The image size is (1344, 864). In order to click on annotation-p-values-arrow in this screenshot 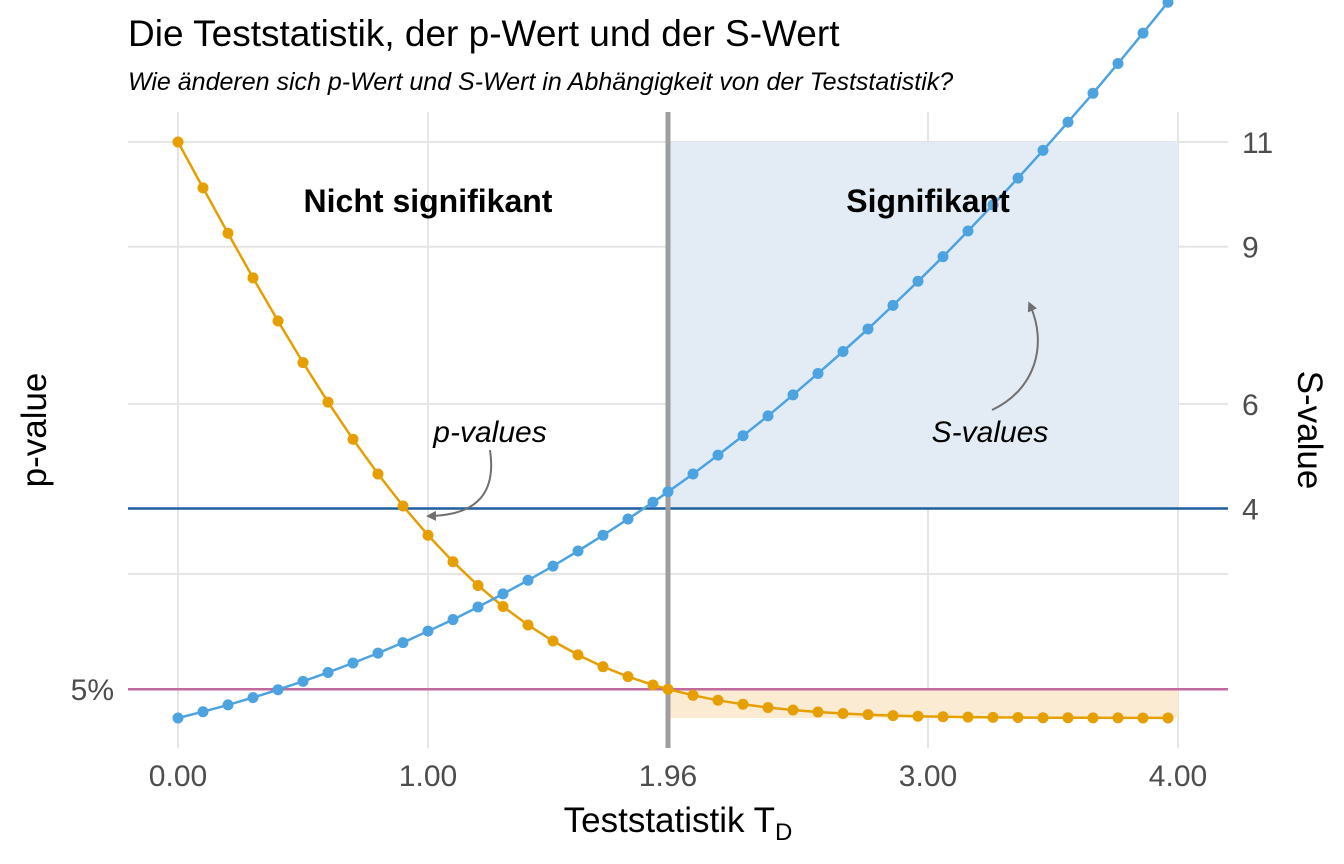, I will do `click(459, 485)`.